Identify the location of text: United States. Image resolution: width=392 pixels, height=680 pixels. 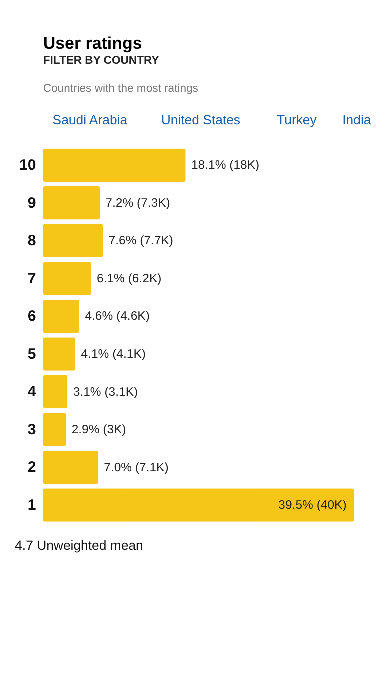
(201, 120).